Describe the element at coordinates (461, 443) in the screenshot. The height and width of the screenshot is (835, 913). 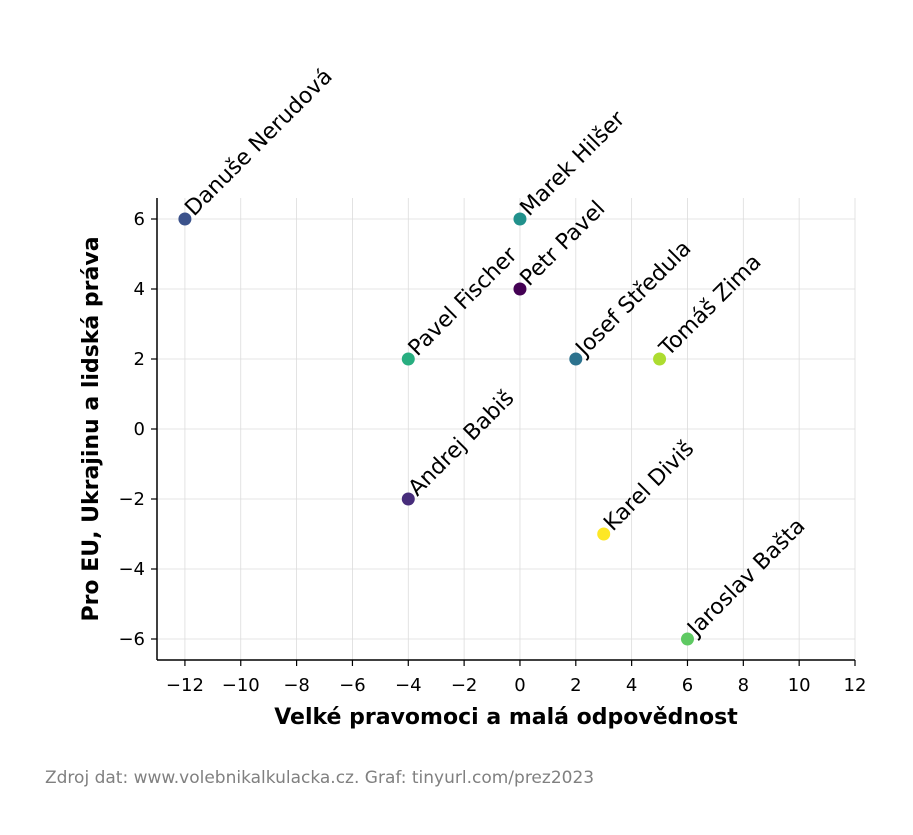
I see `point-label: Andrej Babiš` at that location.